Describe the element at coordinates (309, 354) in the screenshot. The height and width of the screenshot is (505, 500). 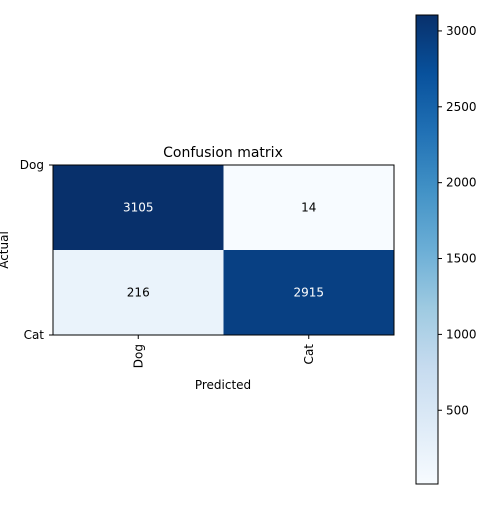
I see `x-tick-label: Cat` at that location.